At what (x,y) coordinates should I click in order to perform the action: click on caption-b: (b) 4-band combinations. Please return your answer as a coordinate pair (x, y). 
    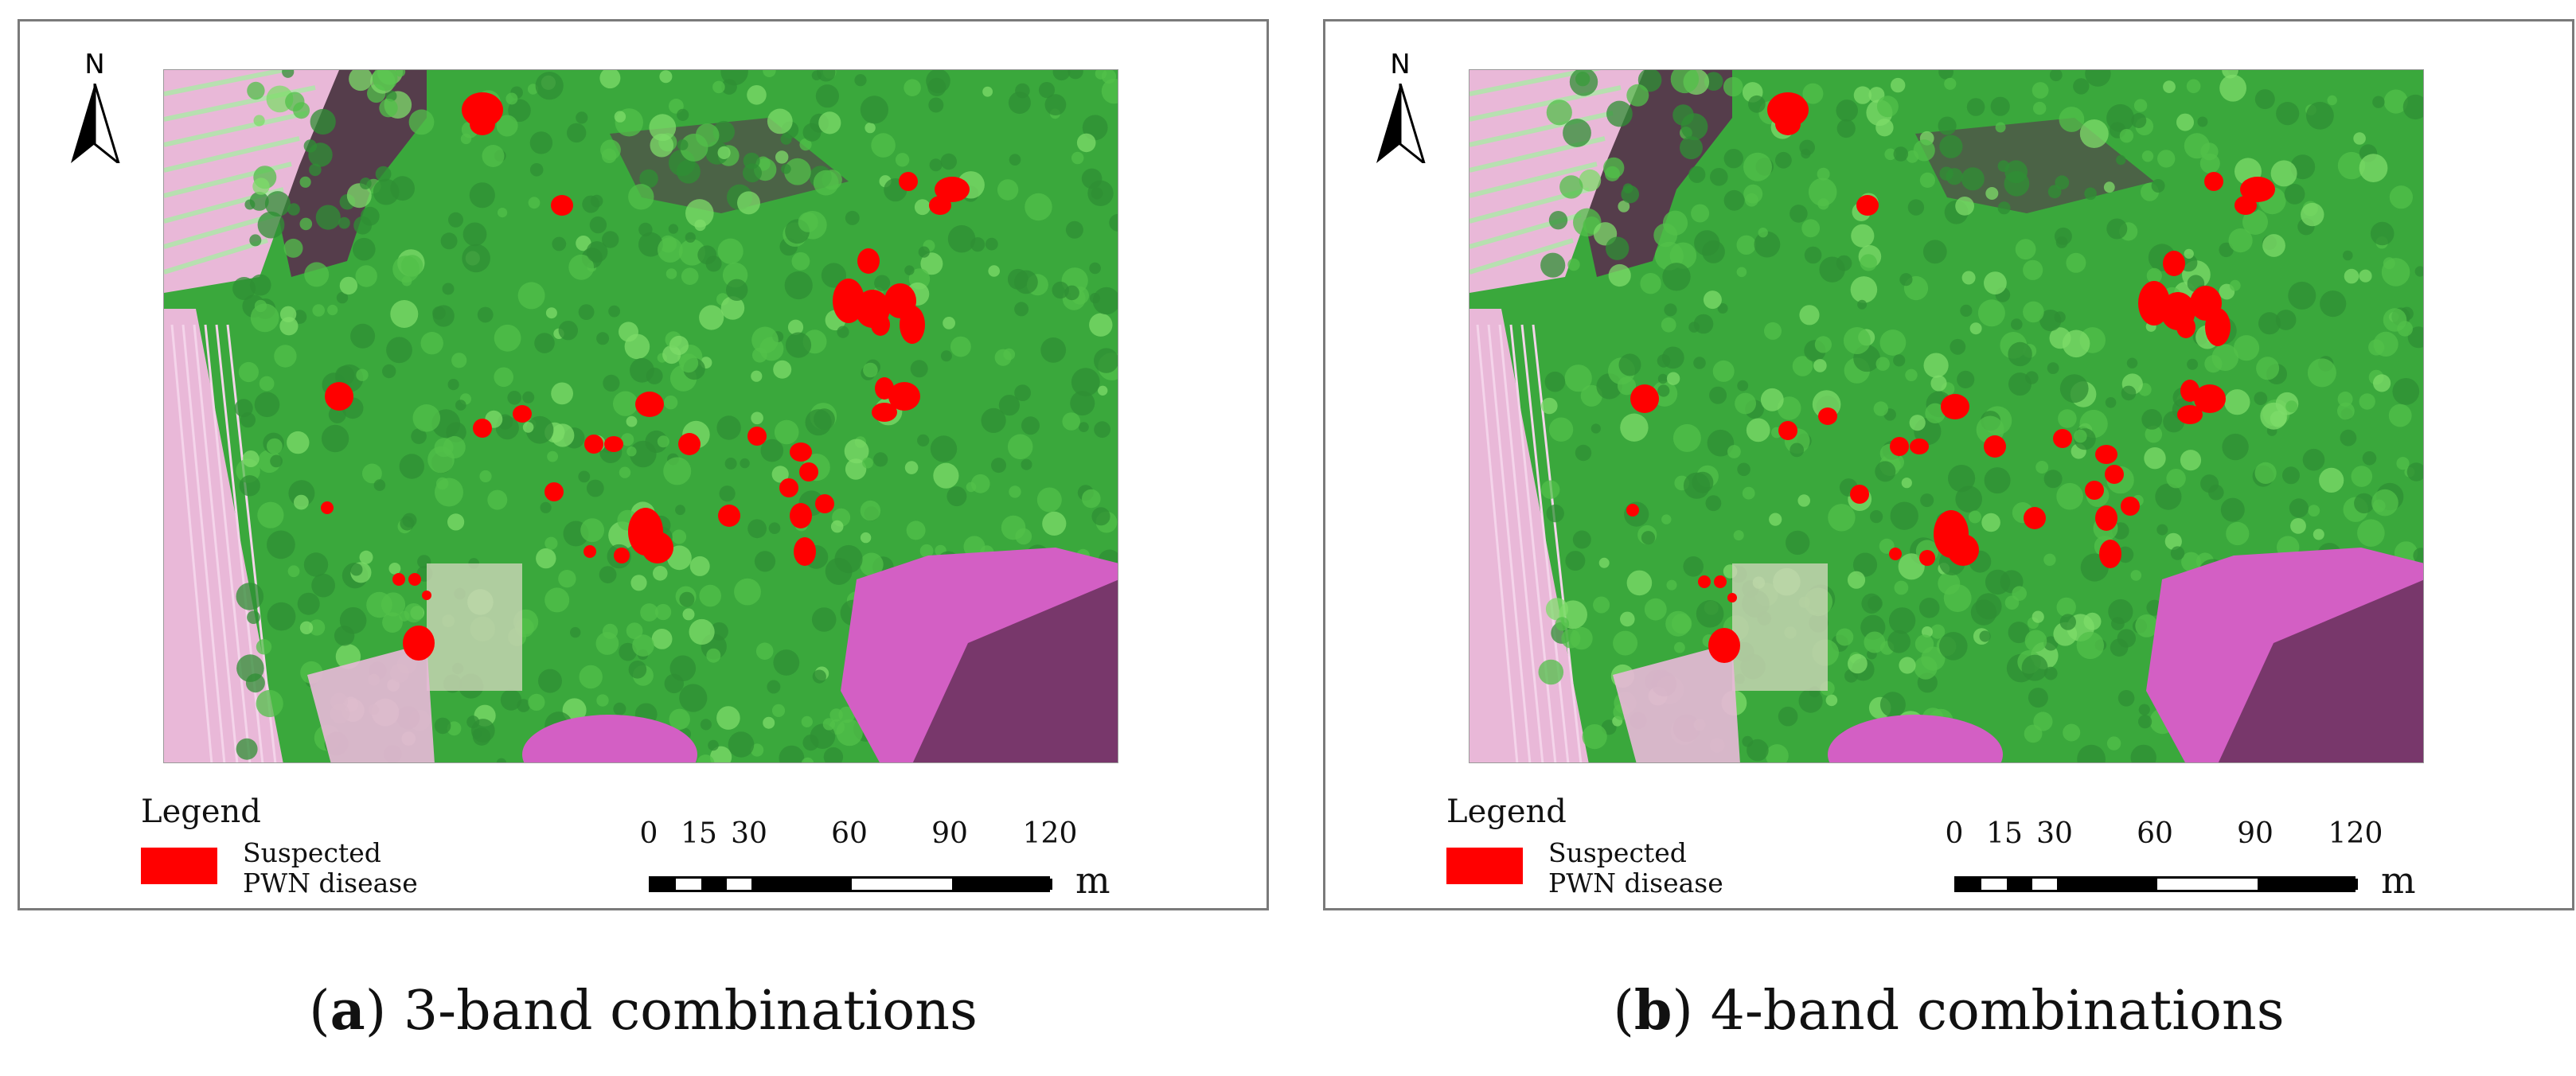
    Looking at the image, I should click on (1949, 1011).